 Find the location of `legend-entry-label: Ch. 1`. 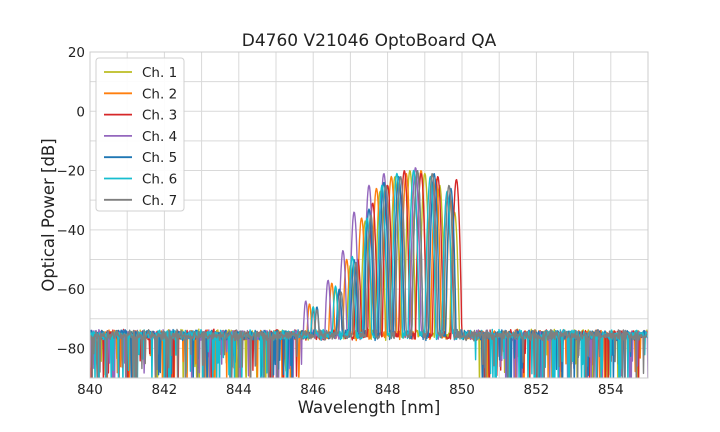

legend-entry-label: Ch. 1 is located at coordinates (159, 73).